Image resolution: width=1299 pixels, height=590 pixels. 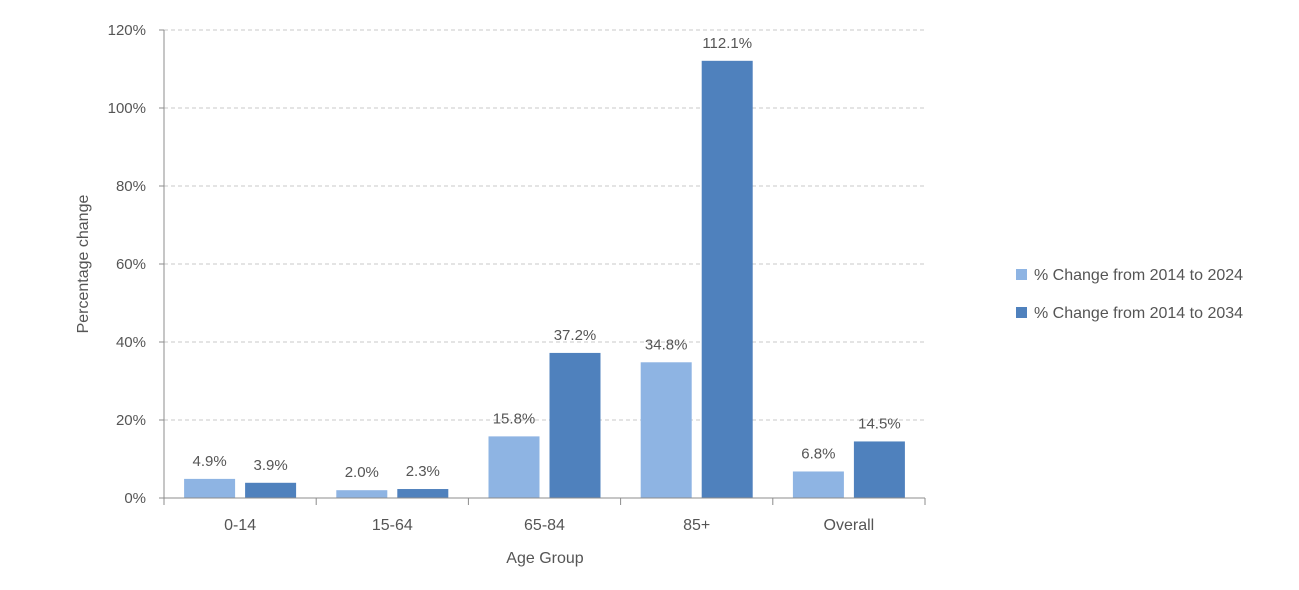 What do you see at coordinates (666, 344) in the screenshot?
I see `data-label: 34.8%` at bounding box center [666, 344].